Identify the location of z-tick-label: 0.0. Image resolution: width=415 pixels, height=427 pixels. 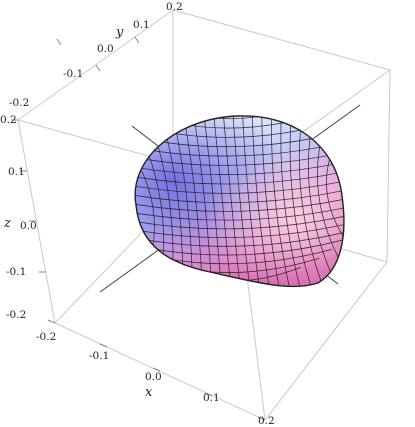
(28, 226).